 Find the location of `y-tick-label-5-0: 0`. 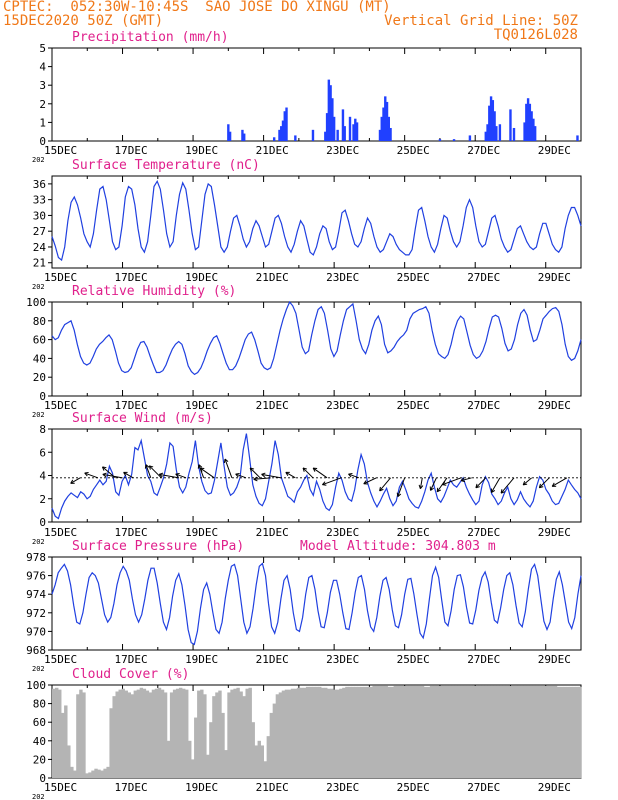

y-tick-label-5-0: 0 is located at coordinates (42, 778).